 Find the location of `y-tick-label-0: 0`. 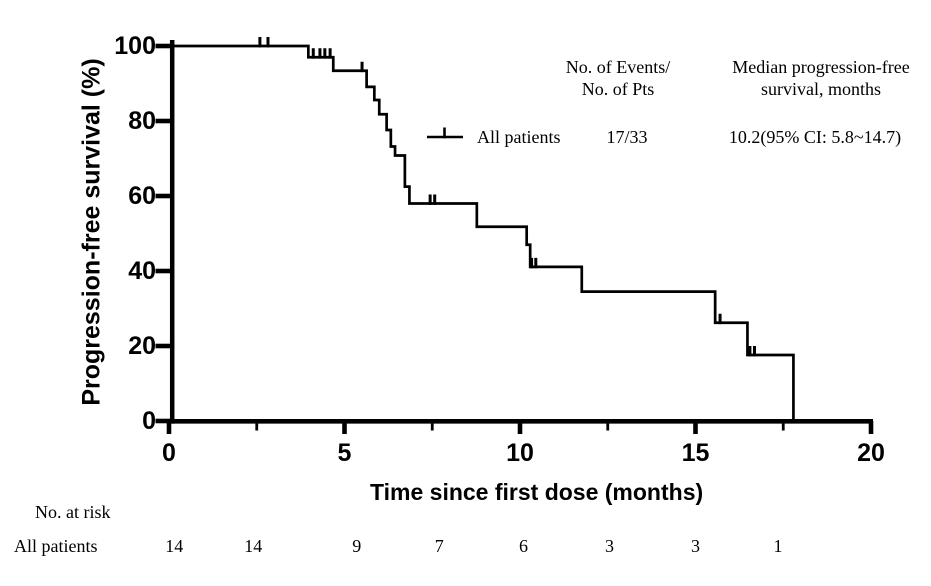

y-tick-label-0: 0 is located at coordinates (149, 421).